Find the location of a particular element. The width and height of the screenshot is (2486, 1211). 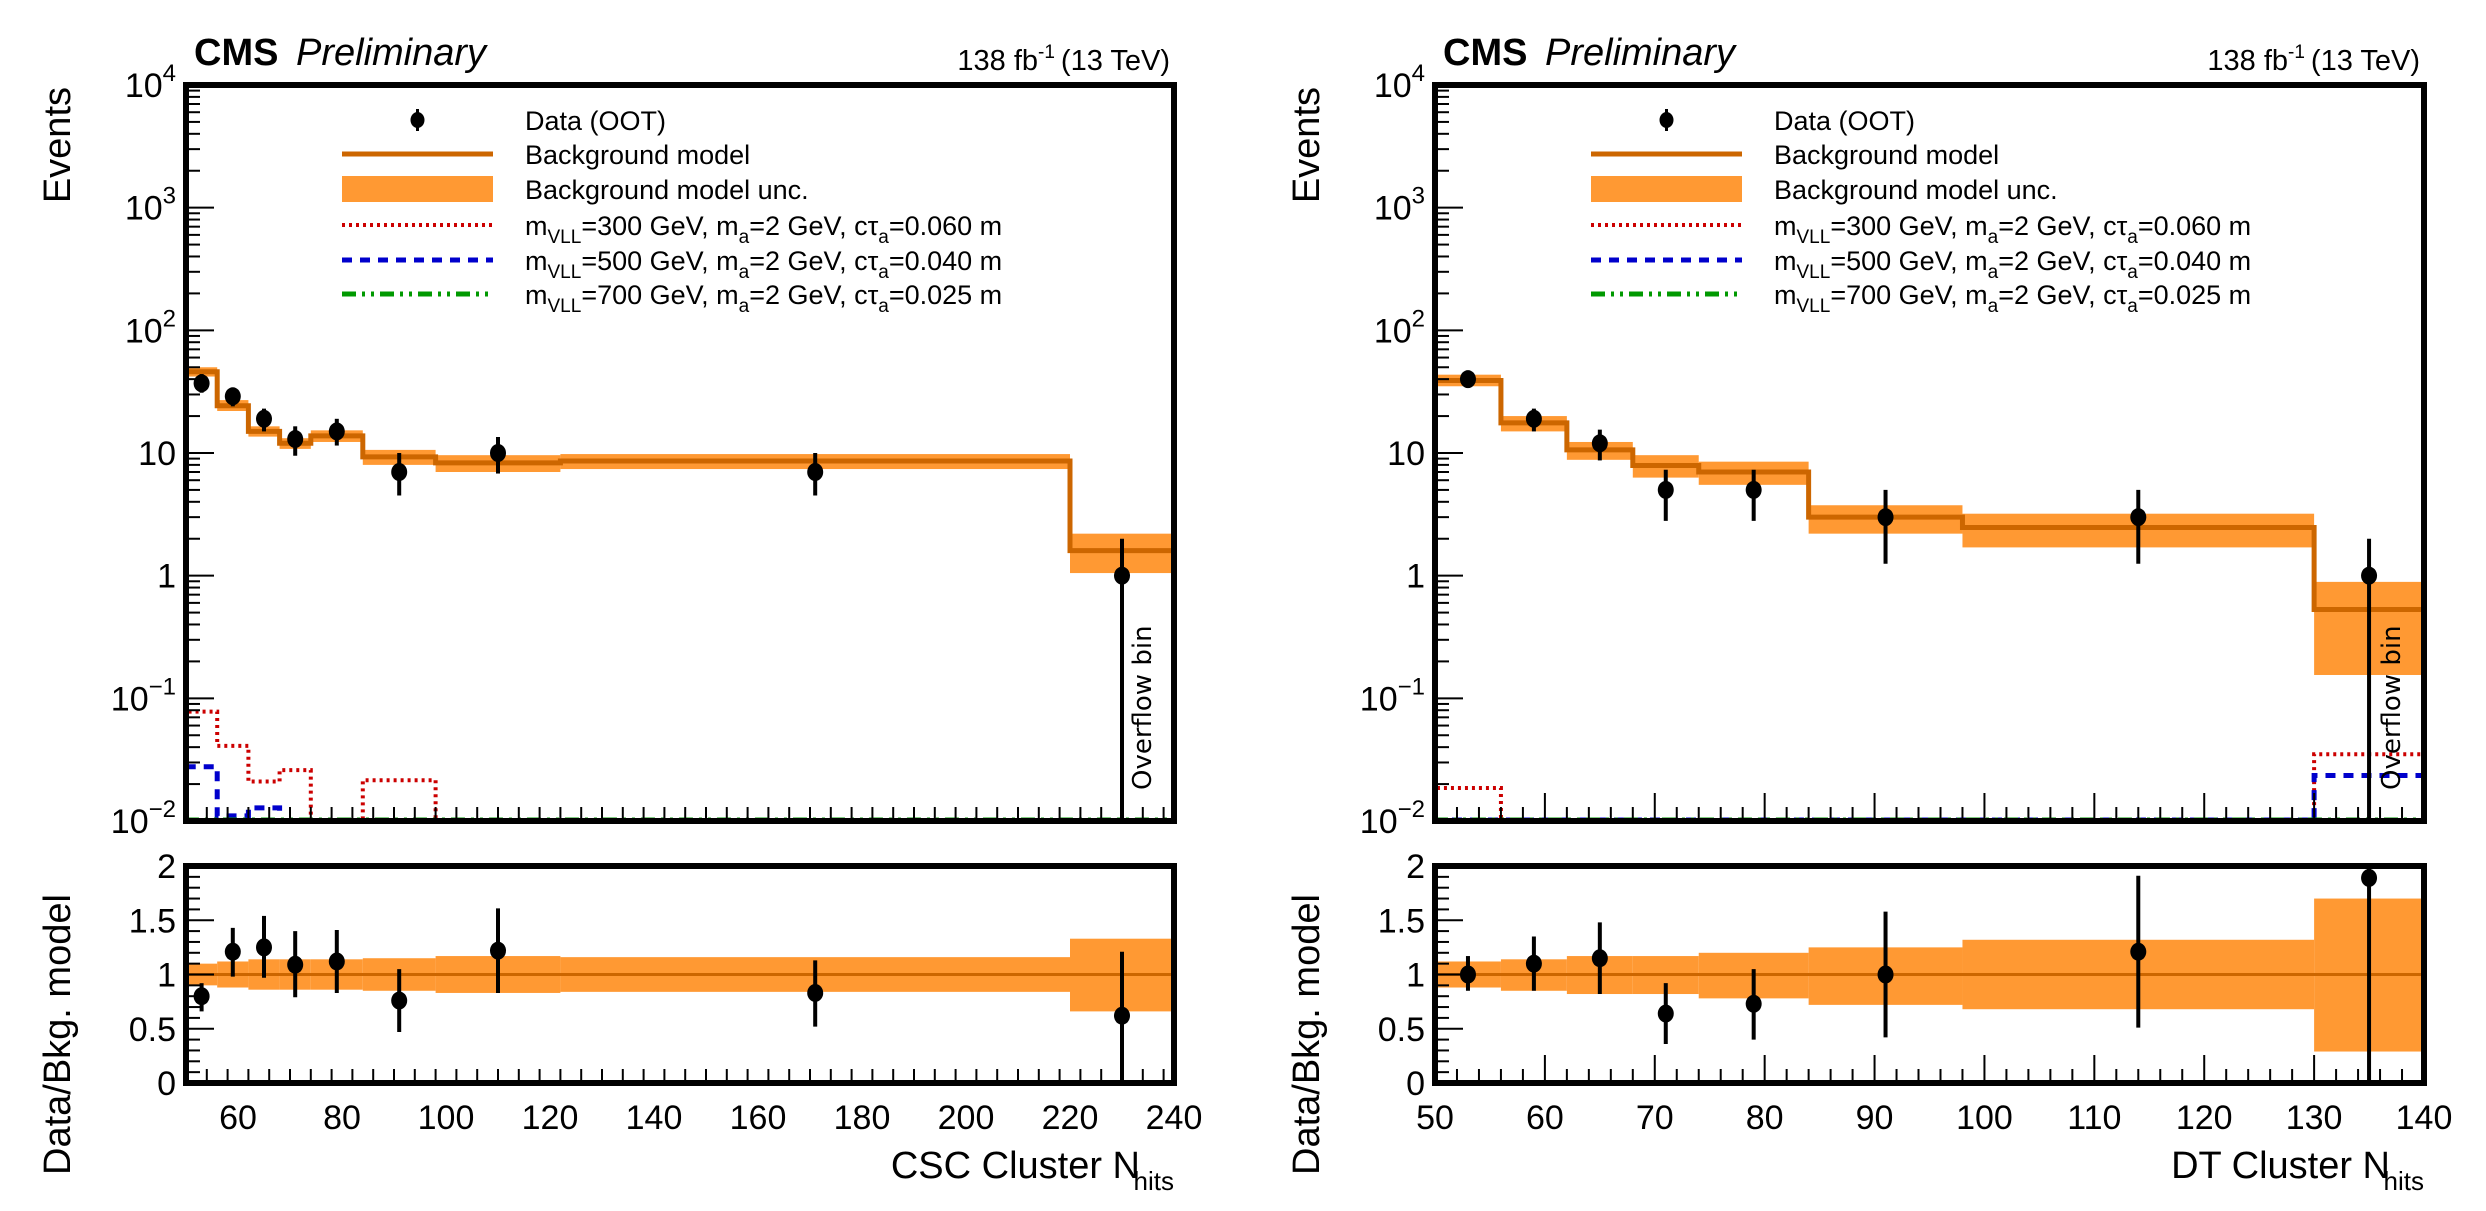

y-tick-exponent: 4 is located at coordinates (1418, 73).